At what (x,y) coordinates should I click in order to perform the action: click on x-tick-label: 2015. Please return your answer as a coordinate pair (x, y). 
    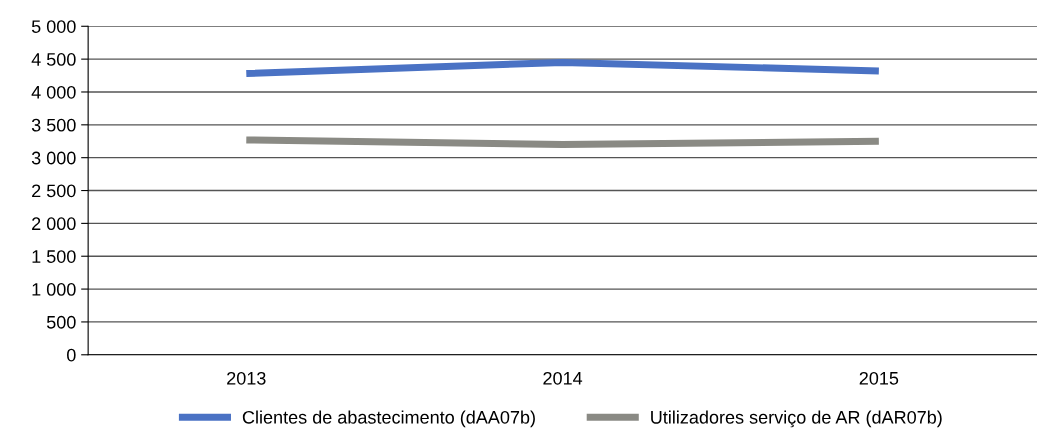
    Looking at the image, I should click on (879, 378).